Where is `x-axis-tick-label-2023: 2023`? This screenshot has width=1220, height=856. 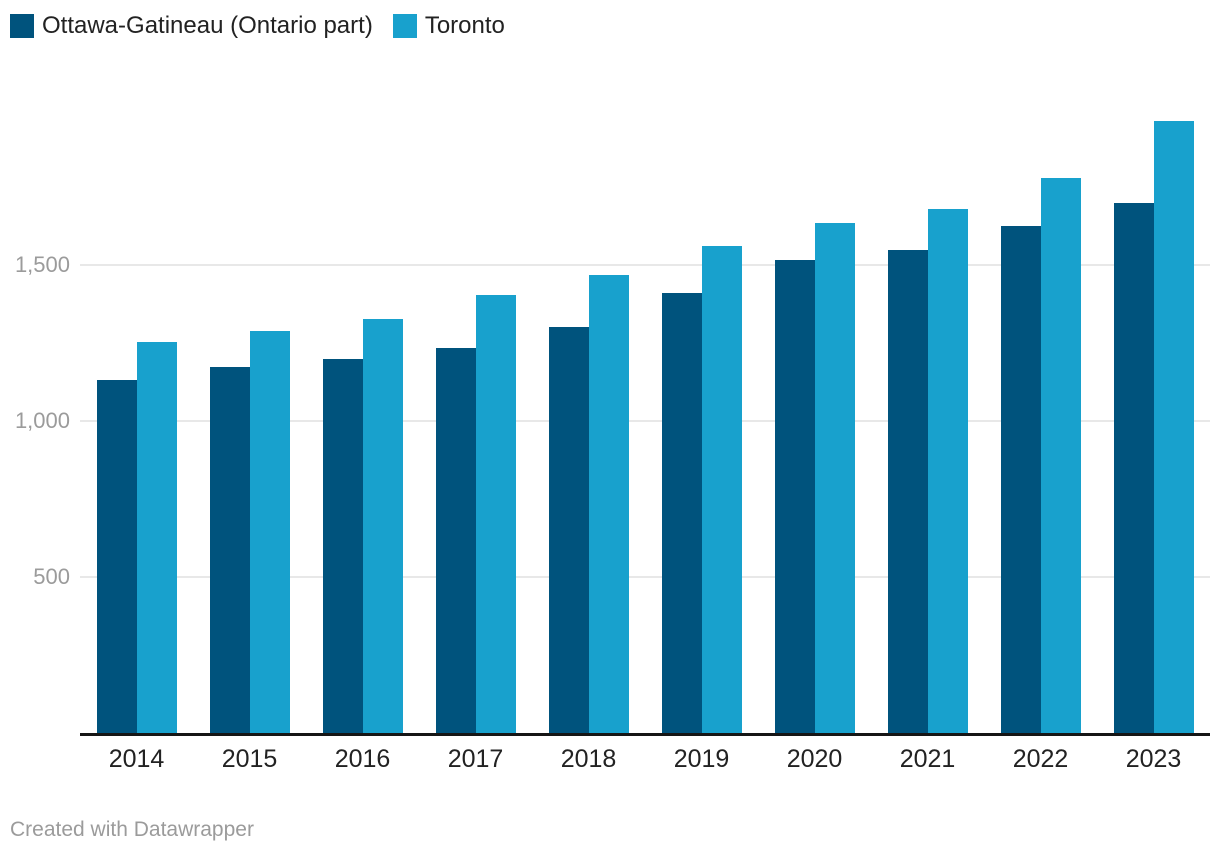 x-axis-tick-label-2023: 2023 is located at coordinates (1153, 759).